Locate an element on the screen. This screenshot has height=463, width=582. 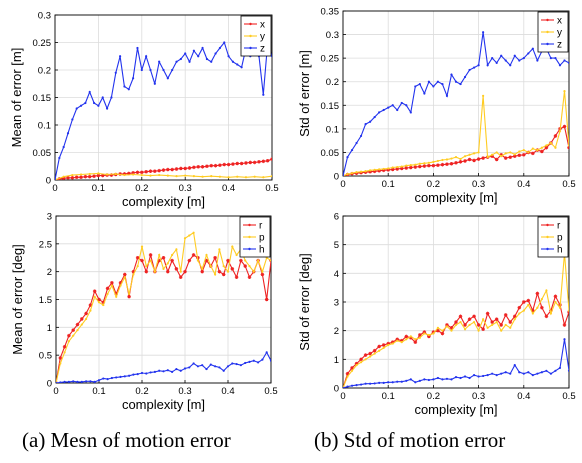
series-group is located at coordinates (163, 110).